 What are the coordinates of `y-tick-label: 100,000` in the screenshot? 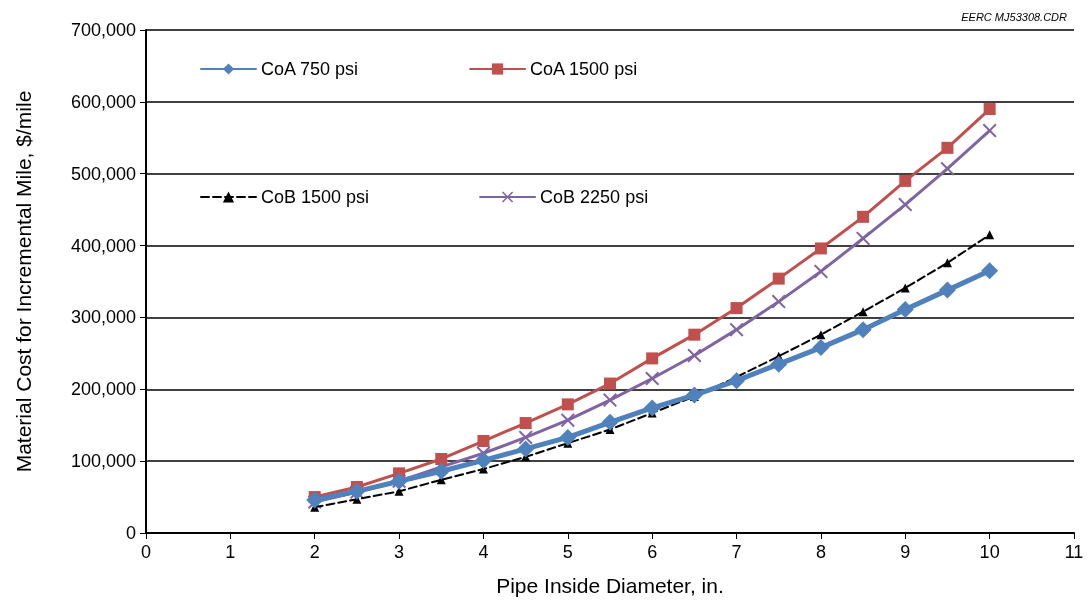 It's located at (103, 461).